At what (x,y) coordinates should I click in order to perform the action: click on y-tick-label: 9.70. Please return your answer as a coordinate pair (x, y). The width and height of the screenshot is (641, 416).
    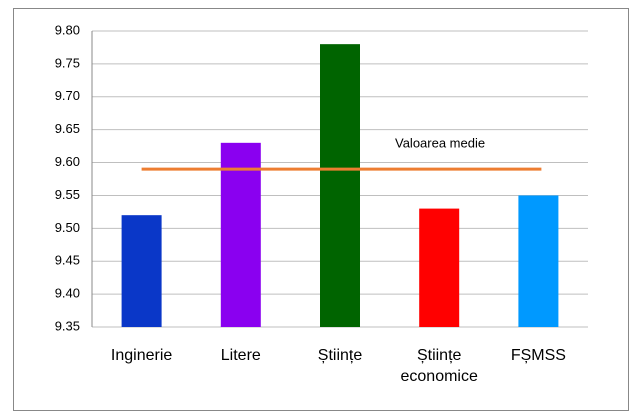
    Looking at the image, I should click on (67, 95).